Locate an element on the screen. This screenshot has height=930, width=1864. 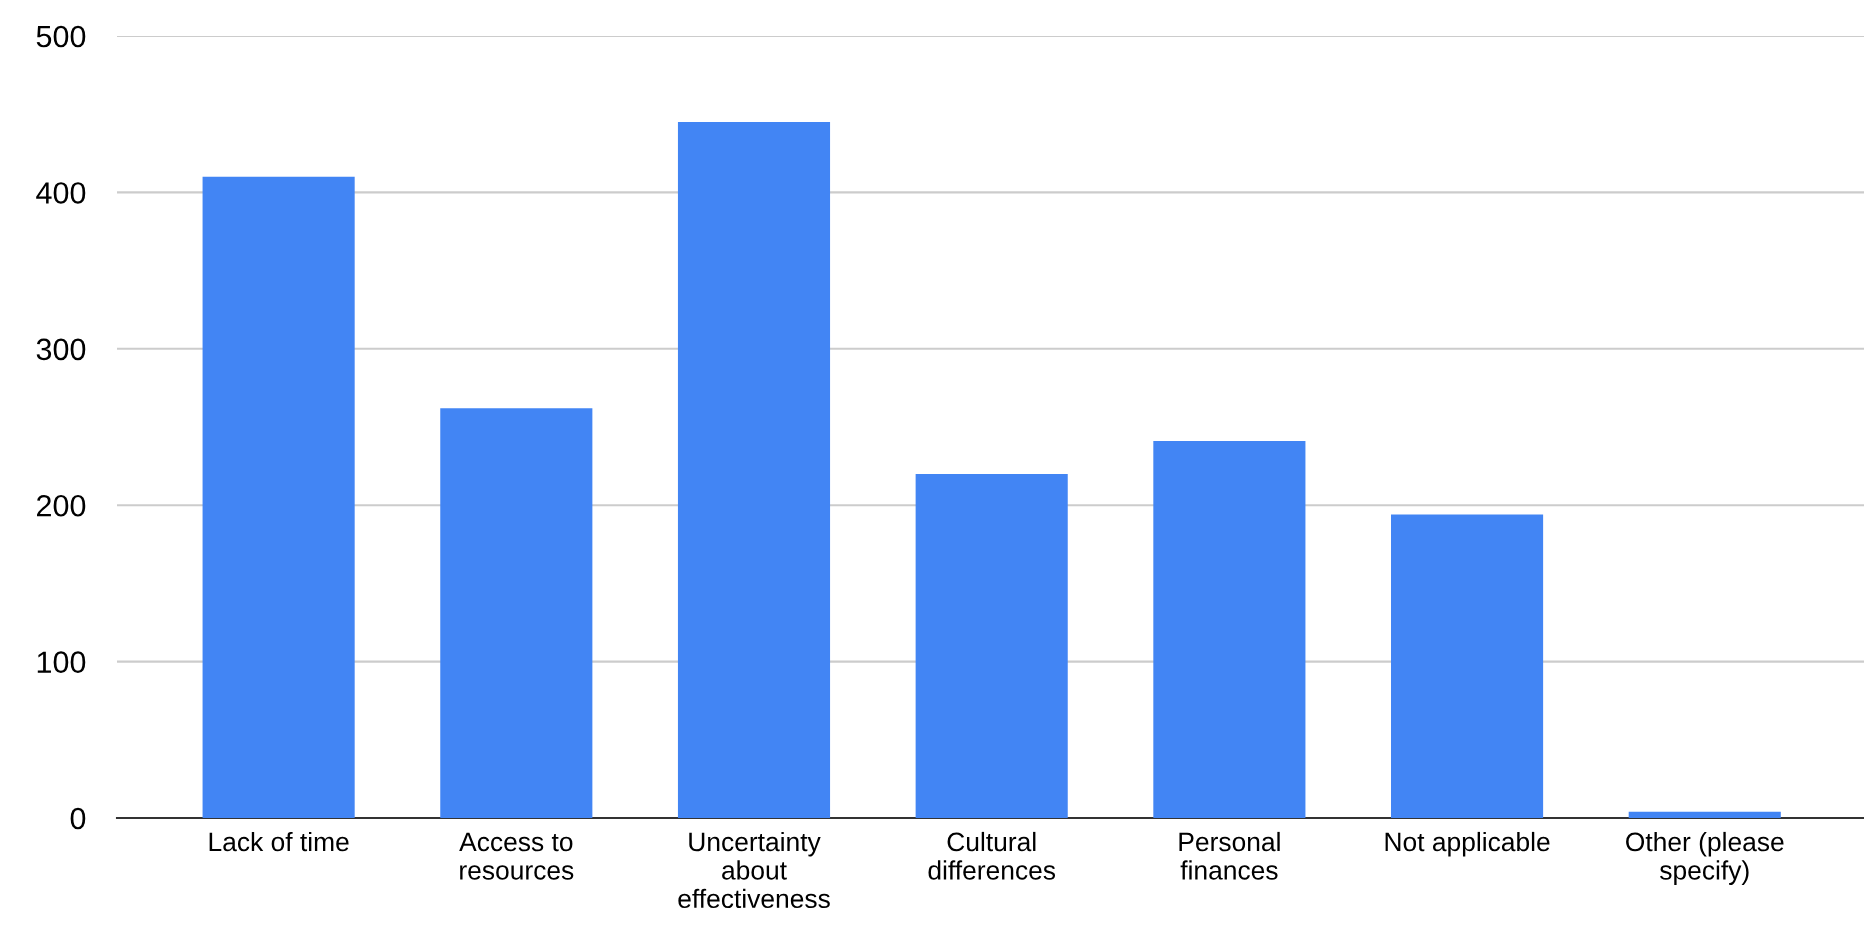
x-tick-label: Personal finances is located at coordinates (1229, 855).